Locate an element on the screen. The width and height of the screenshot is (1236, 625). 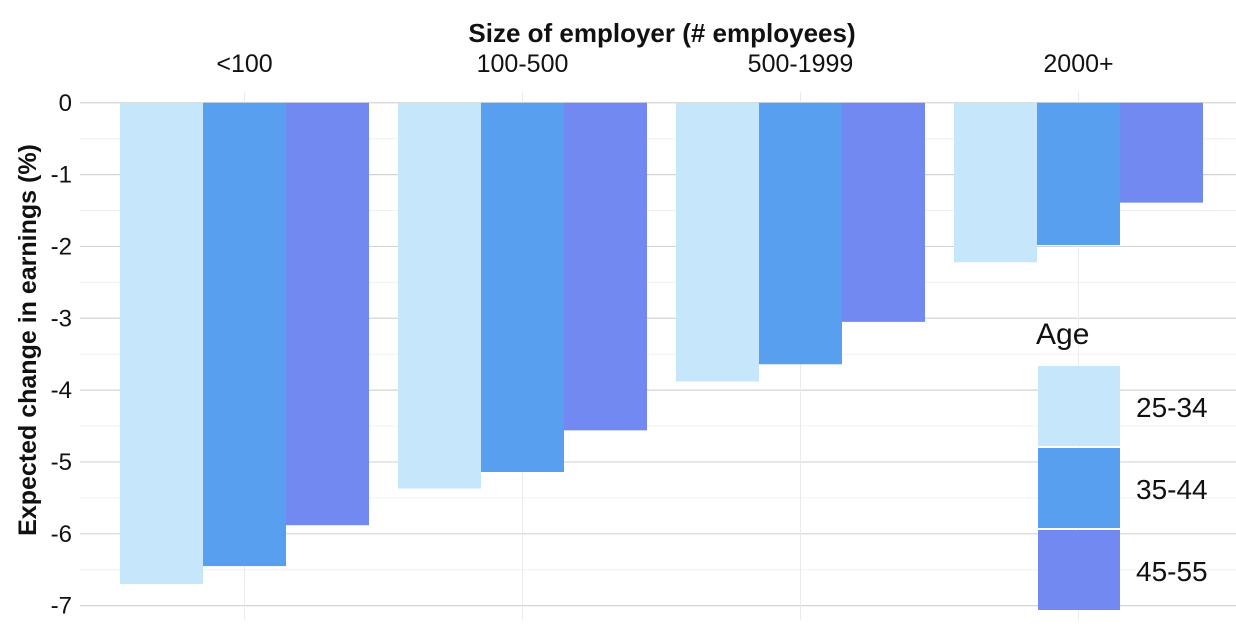
y-tick-label: -6 is located at coordinates (61, 534).